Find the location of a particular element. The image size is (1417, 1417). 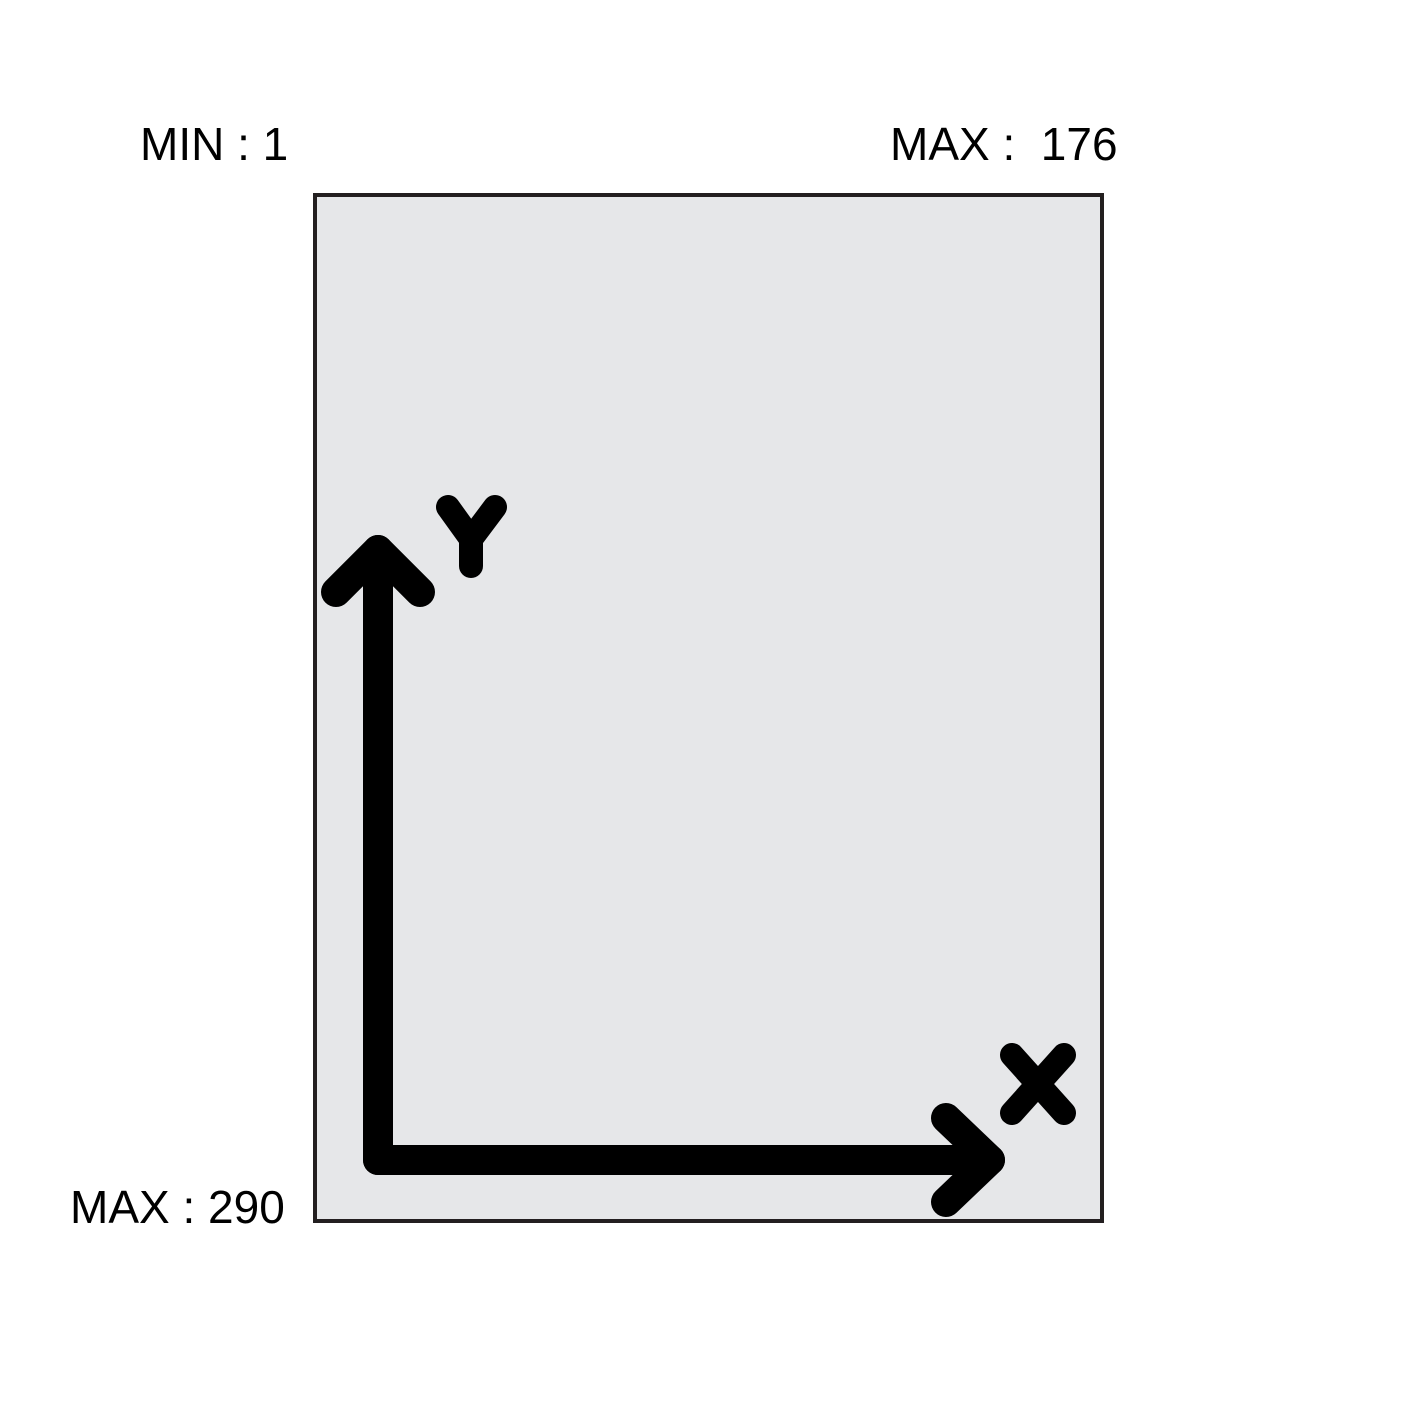

x-axis-label: X is located at coordinates (1038, 1084).